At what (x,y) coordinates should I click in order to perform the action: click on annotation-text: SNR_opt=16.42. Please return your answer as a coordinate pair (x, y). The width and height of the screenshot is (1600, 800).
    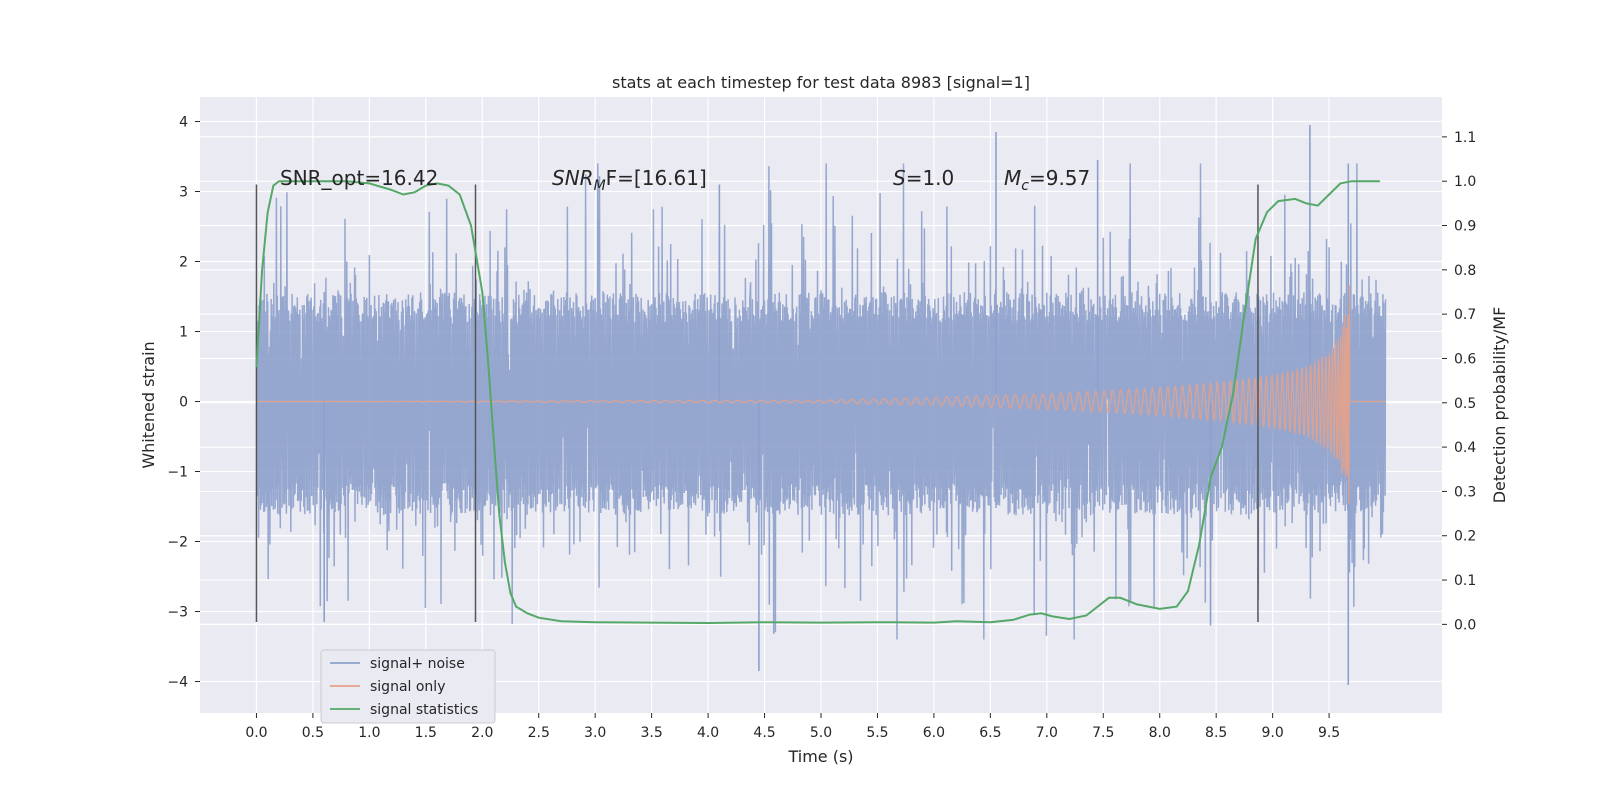
    Looking at the image, I should click on (359, 178).